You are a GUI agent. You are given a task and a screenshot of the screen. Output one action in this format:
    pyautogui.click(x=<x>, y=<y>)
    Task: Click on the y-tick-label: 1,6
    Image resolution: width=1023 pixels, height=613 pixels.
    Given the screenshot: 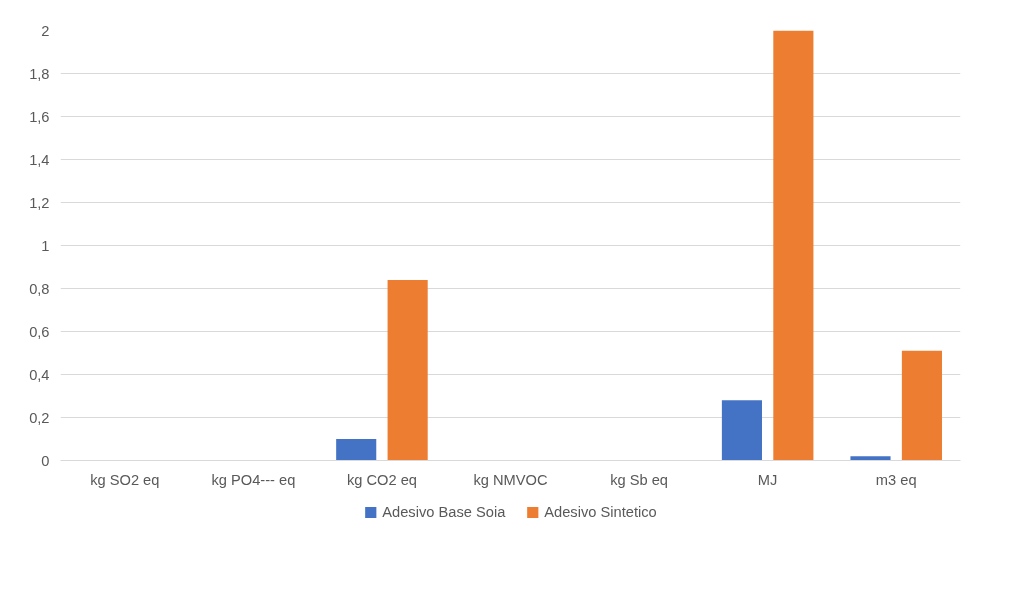 What is the action you would take?
    pyautogui.click(x=39, y=116)
    